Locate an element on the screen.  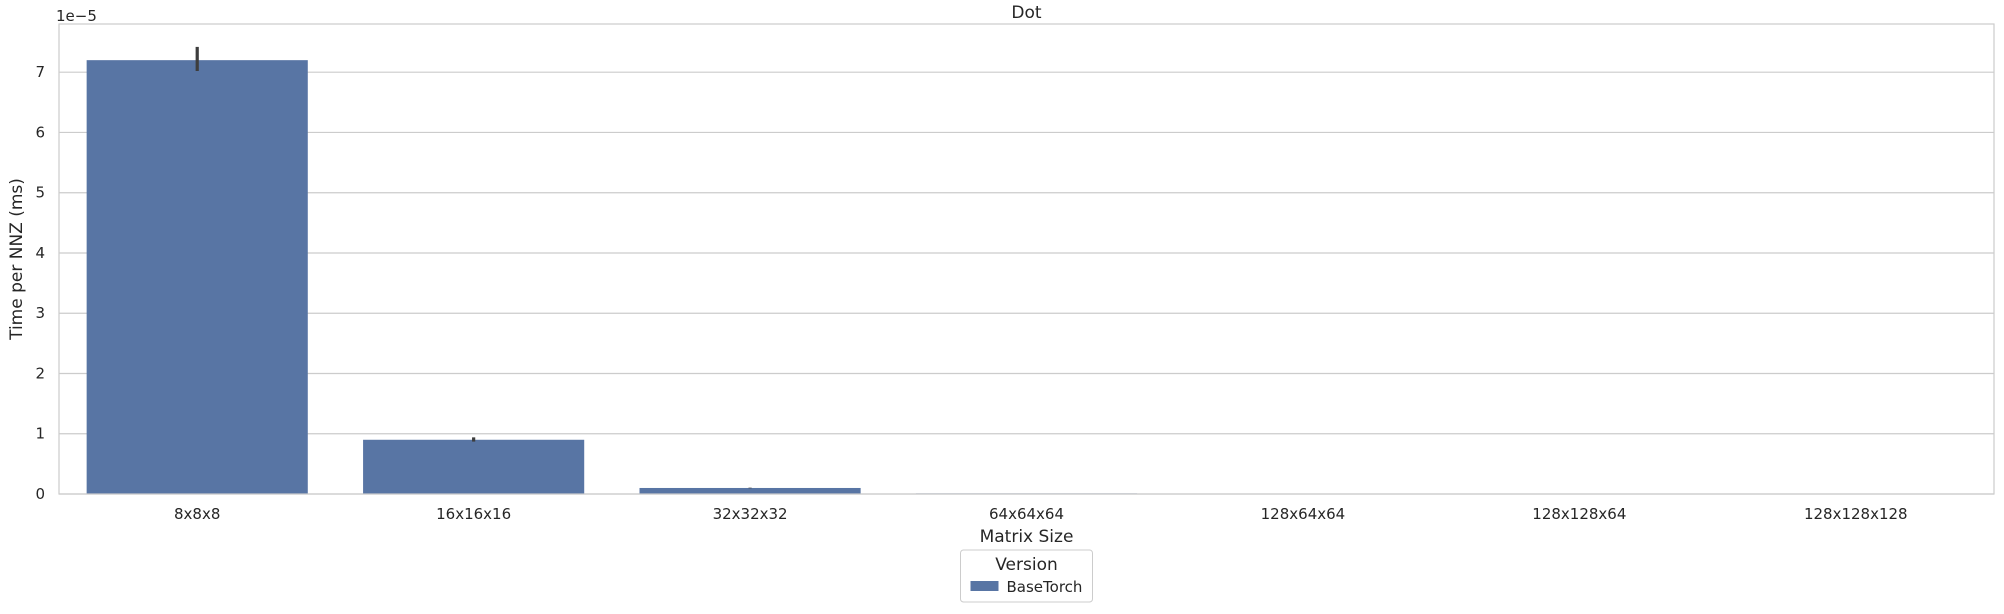
legend-swatch is located at coordinates (984, 586).